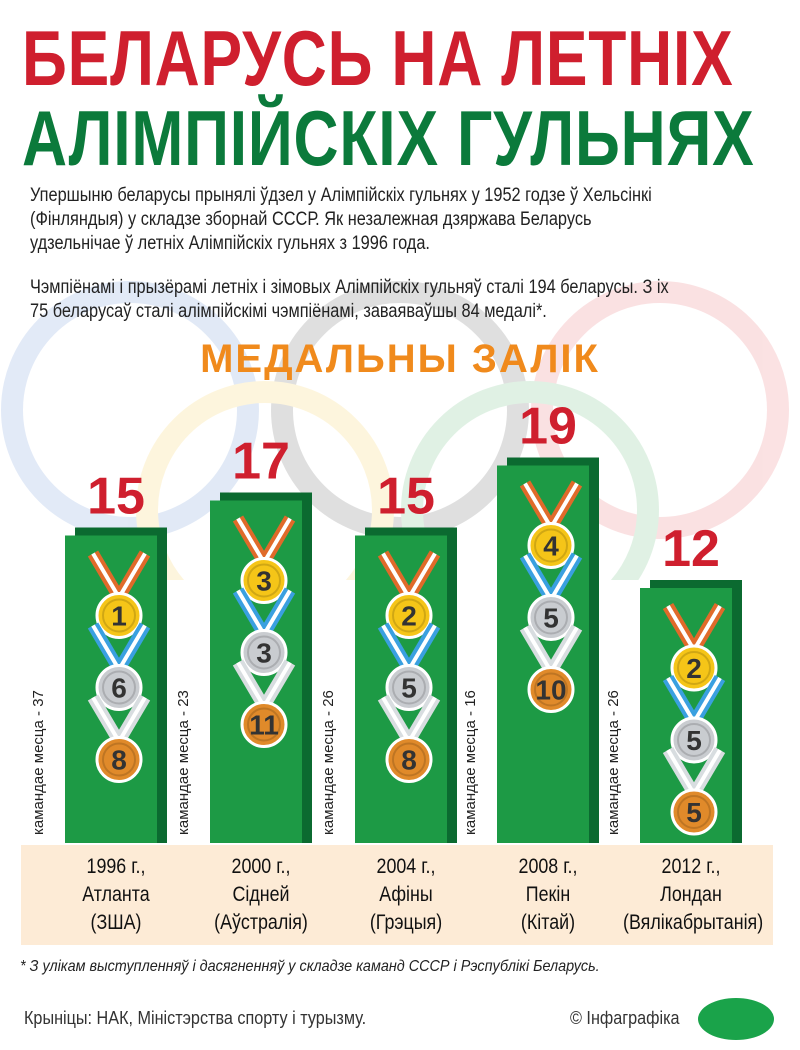 The width and height of the screenshot is (800, 1050). I want to click on city-country: (Аўстралія), so click(261, 922).